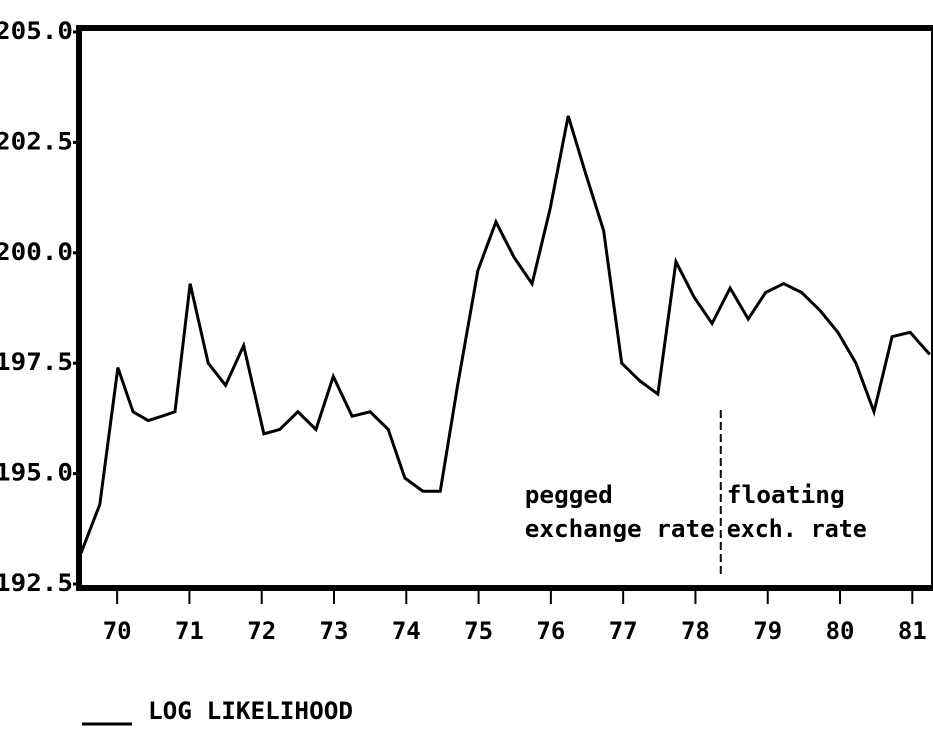 The height and width of the screenshot is (747, 933). What do you see at coordinates (334, 631) in the screenshot?
I see `x-tick-label: 73` at bounding box center [334, 631].